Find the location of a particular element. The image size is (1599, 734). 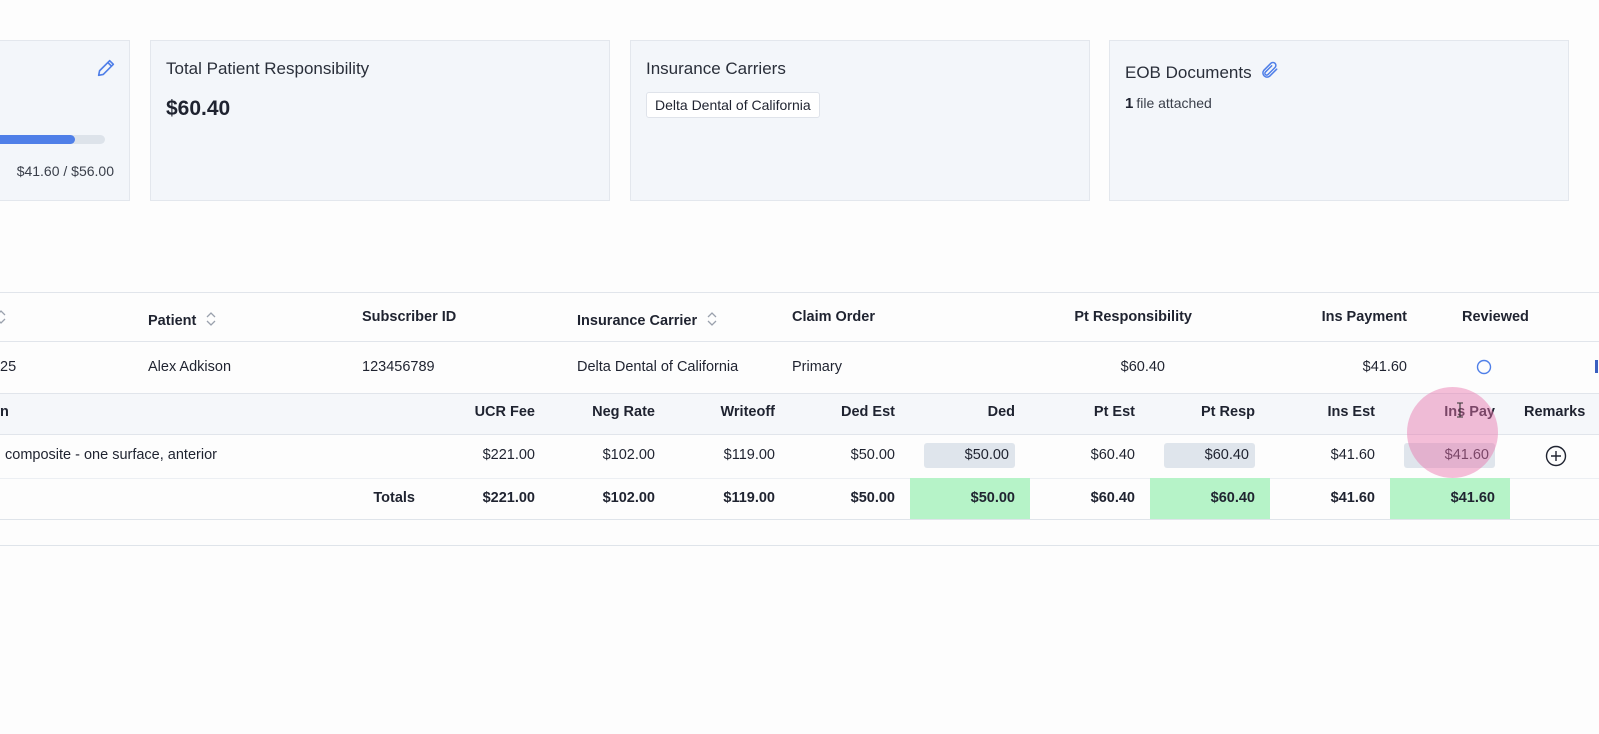

pt-resp-input-bg is located at coordinates (1209, 455).